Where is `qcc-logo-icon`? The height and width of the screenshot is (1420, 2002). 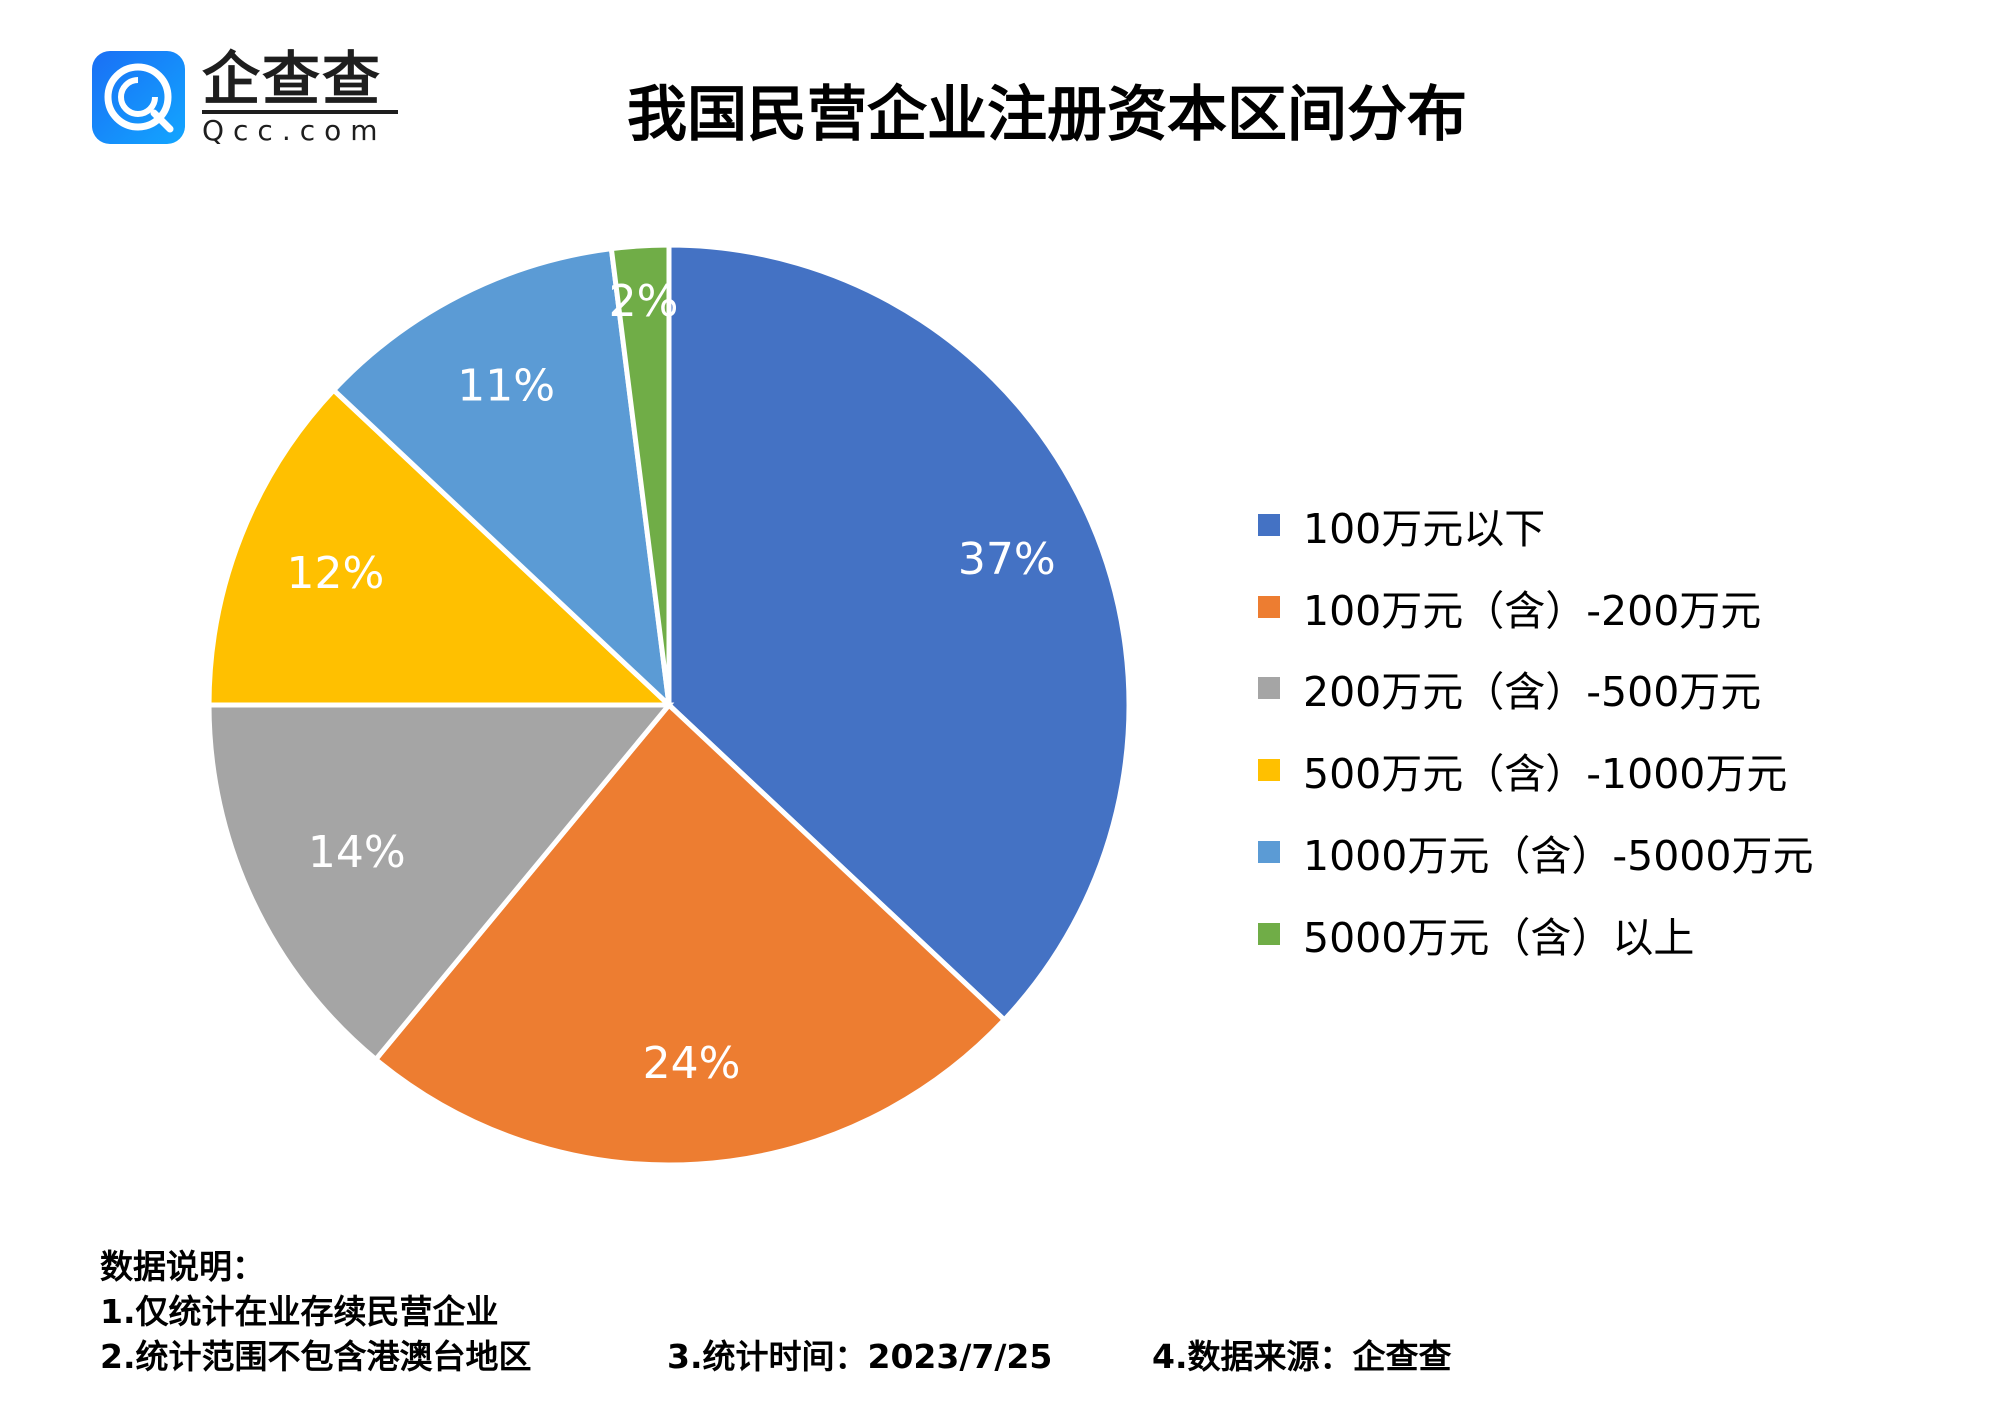
qcc-logo-icon is located at coordinates (138, 97).